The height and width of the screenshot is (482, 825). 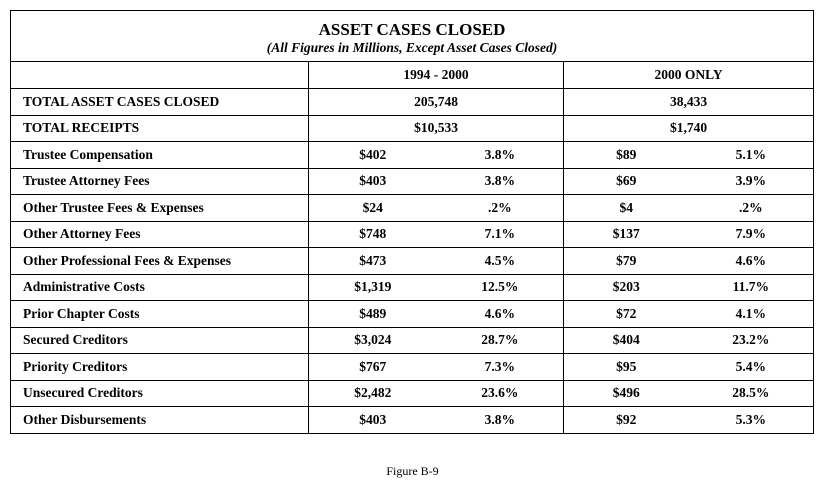 What do you see at coordinates (626, 287) in the screenshot?
I see `period-b-amount: $203` at bounding box center [626, 287].